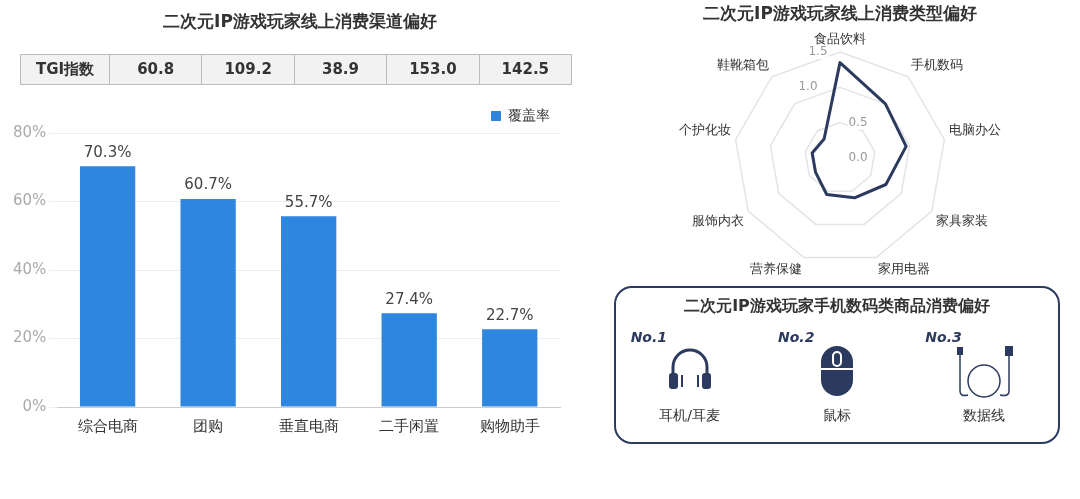 Image resolution: width=1080 pixels, height=499 pixels. Describe the element at coordinates (308, 425) in the screenshot. I see `x-tick-label: 垂直电商` at that location.